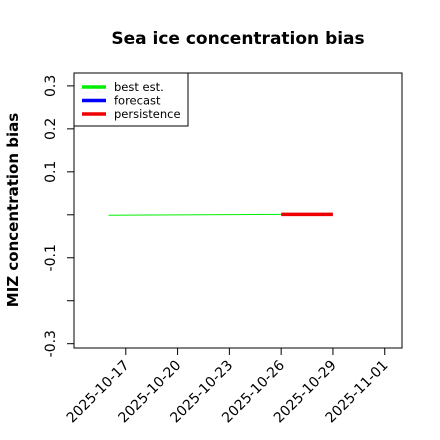 Image resolution: width=440 pixels, height=440 pixels. Describe the element at coordinates (13, 210) in the screenshot. I see `y-axis-label: MIZ concentration bias` at that location.